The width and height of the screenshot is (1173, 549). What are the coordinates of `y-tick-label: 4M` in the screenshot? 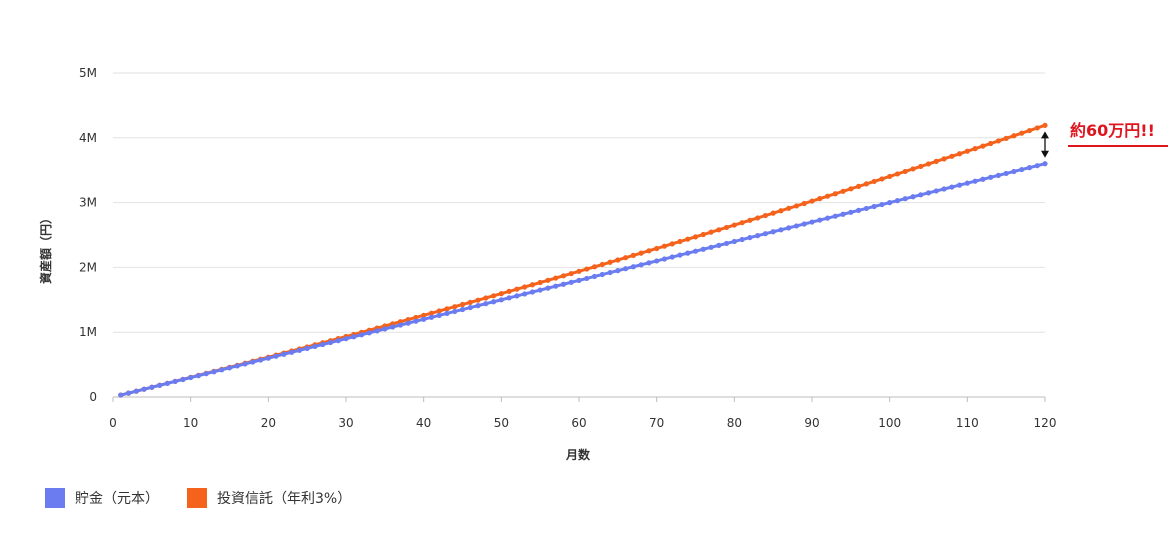 It's located at (88, 138).